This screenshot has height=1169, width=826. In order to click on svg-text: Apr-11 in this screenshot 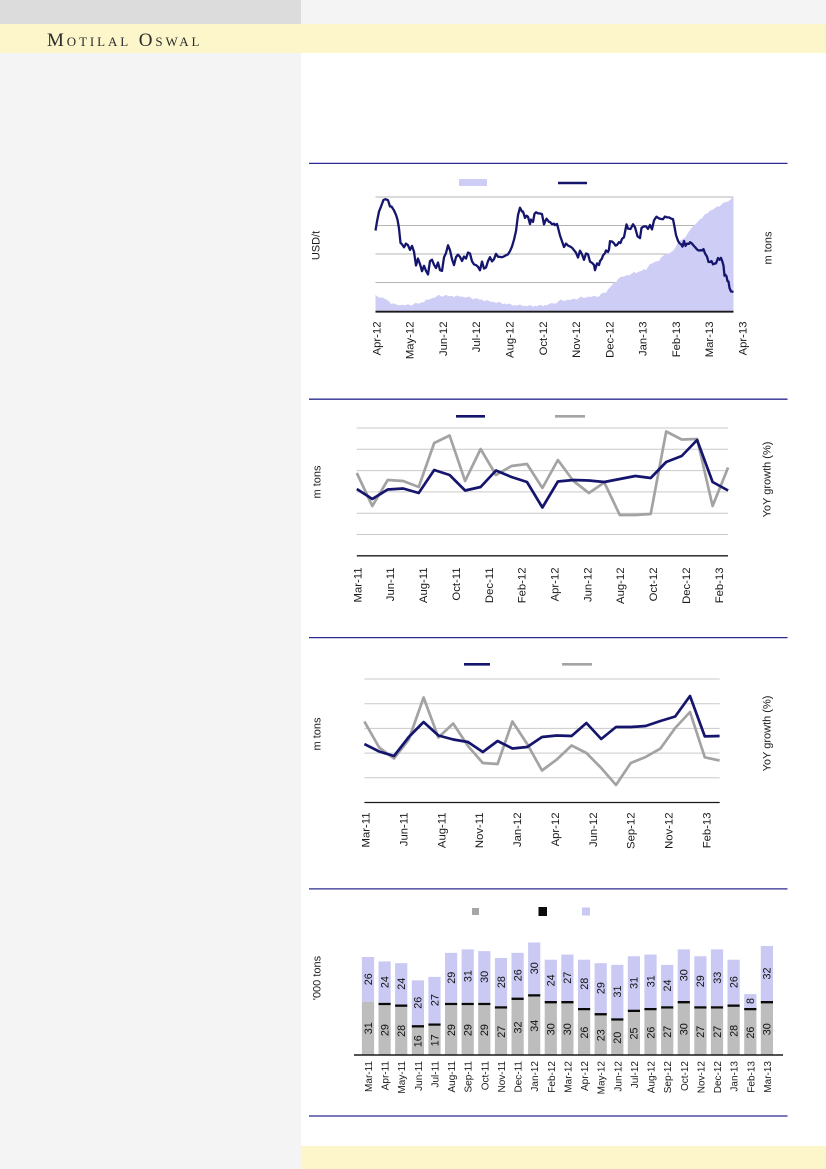, I will do `click(386, 1076)`.